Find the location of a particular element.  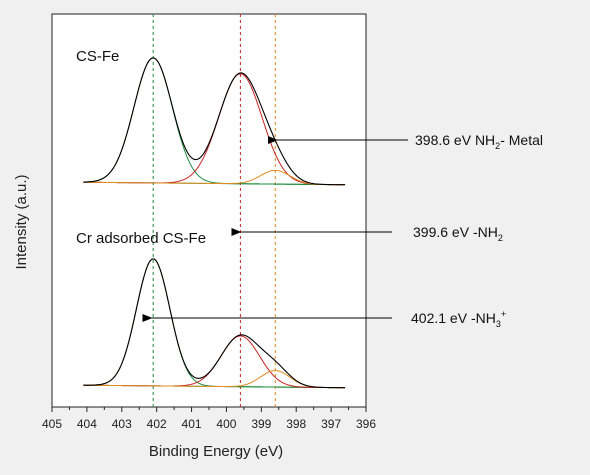

component-398.6-panel-1 is located at coordinates (214, 177).